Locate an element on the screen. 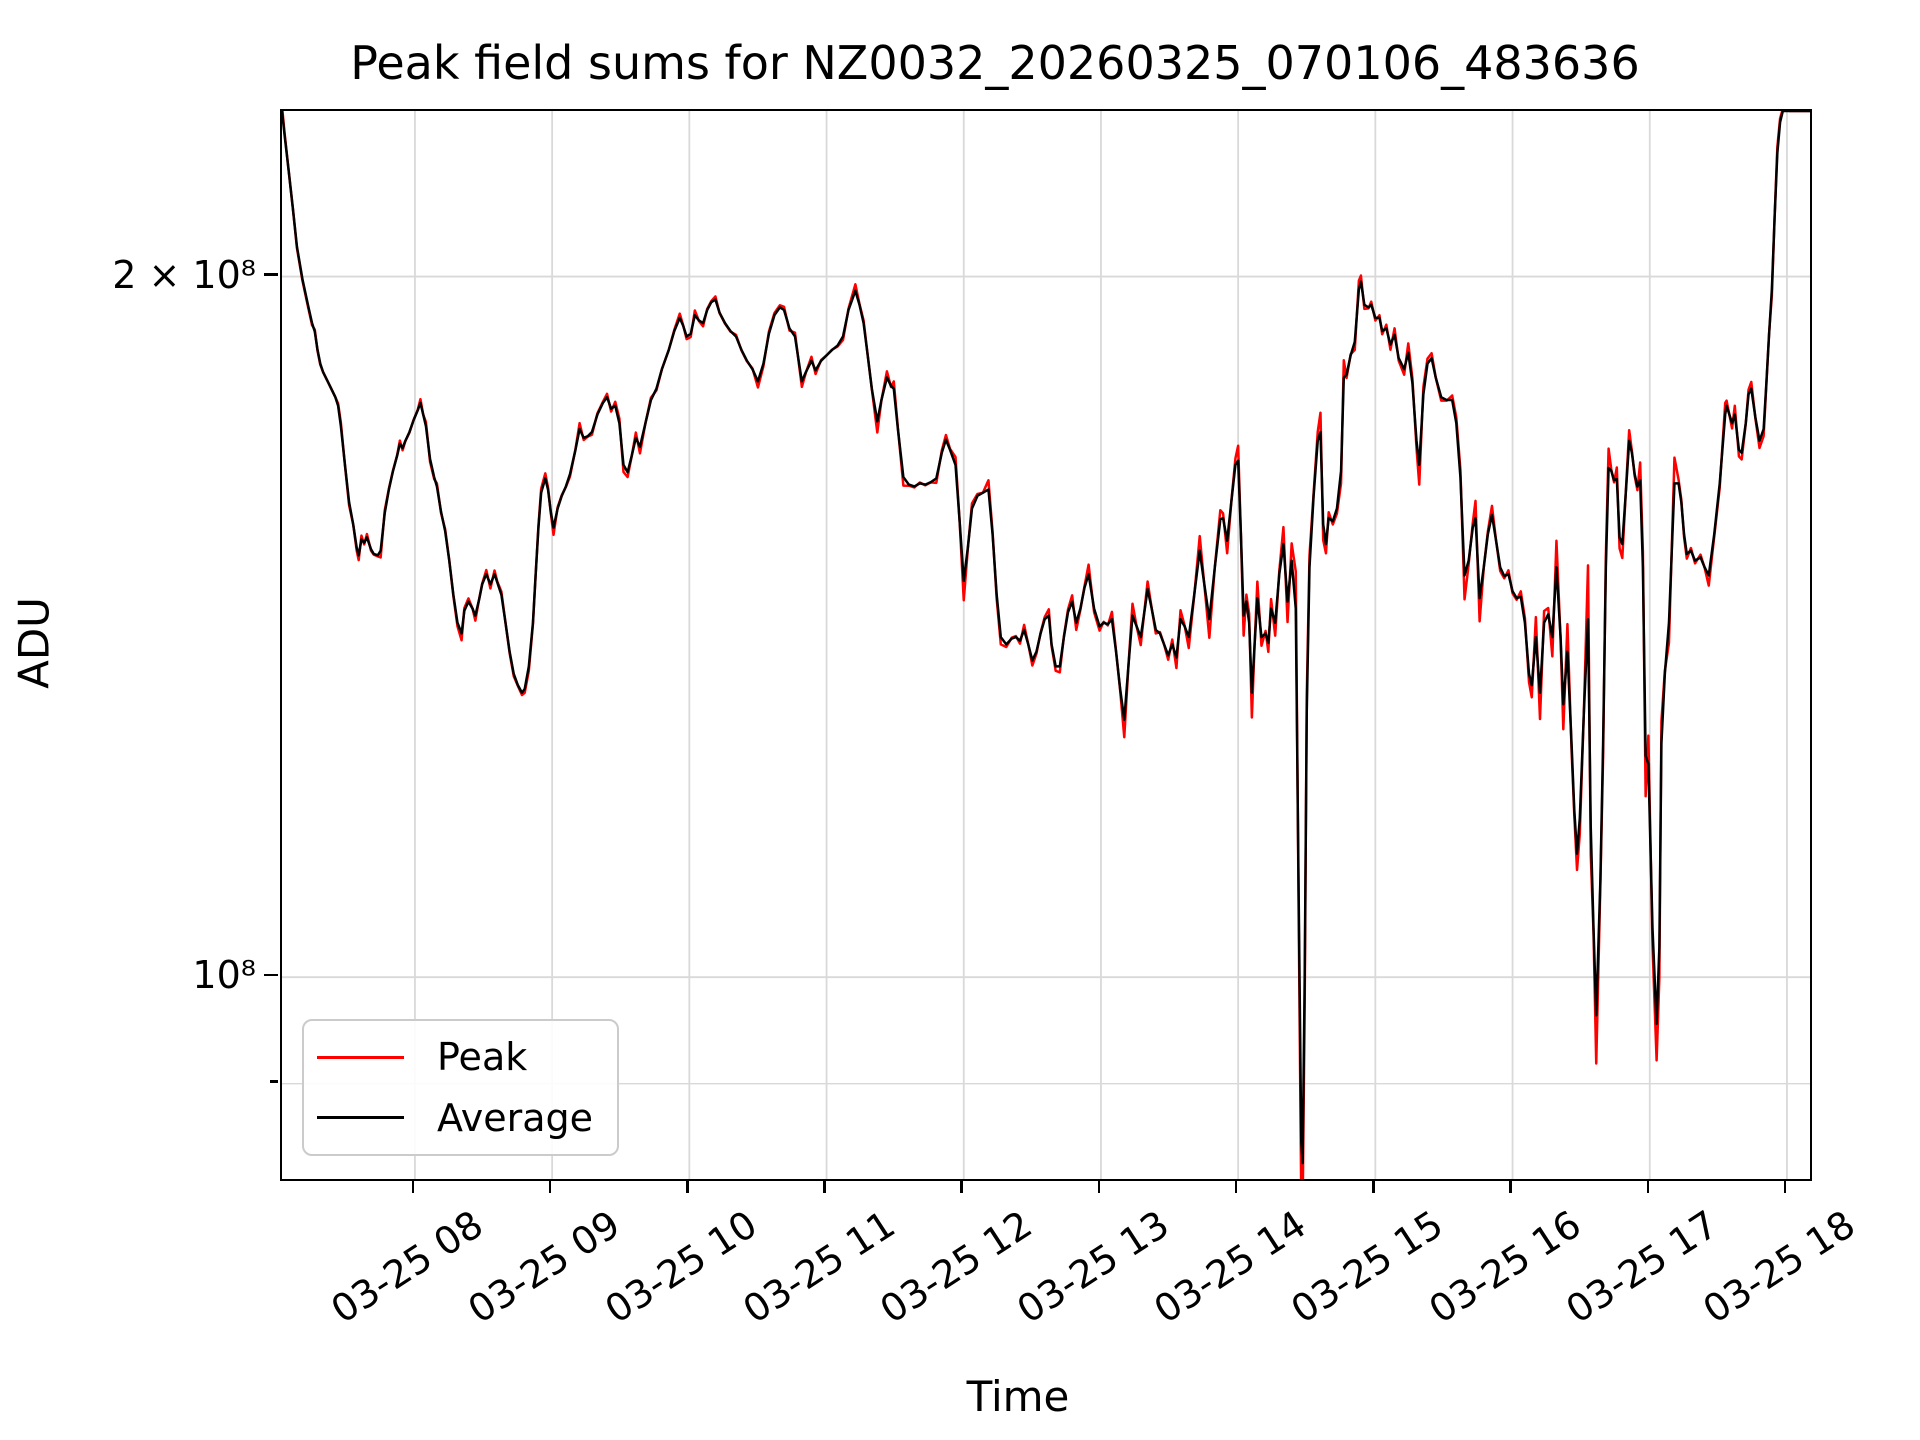 This screenshot has width=1920, height=1440. x-tick-label: 03-25 10 is located at coordinates (681, 1267).